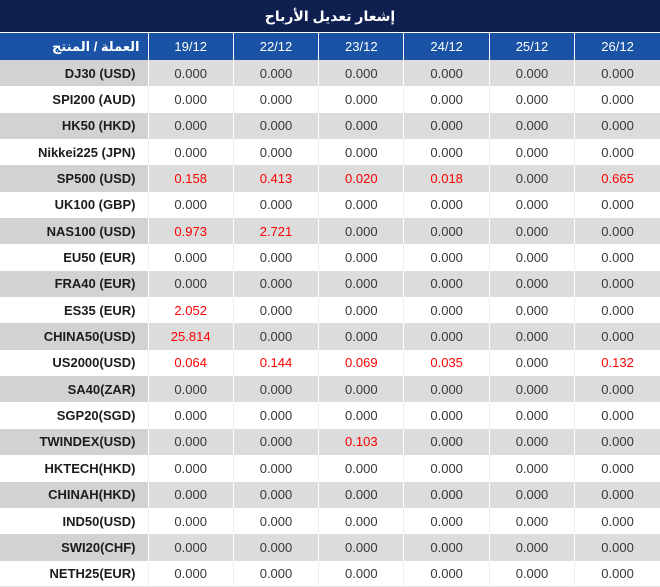 The width and height of the screenshot is (660, 587). Describe the element at coordinates (275, 178) in the screenshot. I see `value-cell: 0.413` at that location.